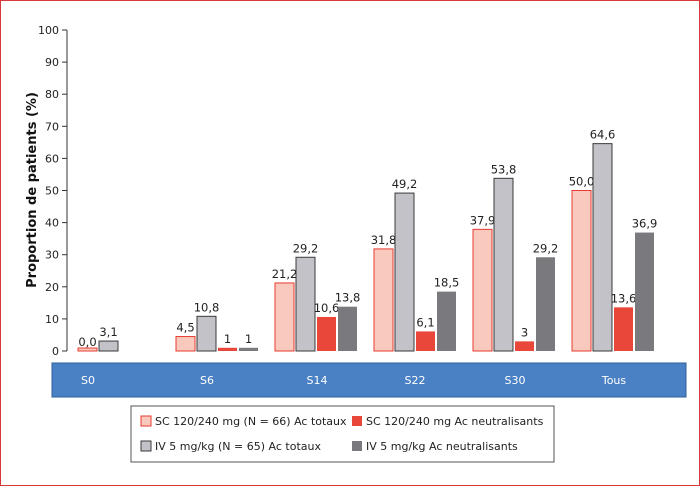 The width and height of the screenshot is (700, 486). Describe the element at coordinates (88, 380) in the screenshot. I see `category-label: S0` at that location.